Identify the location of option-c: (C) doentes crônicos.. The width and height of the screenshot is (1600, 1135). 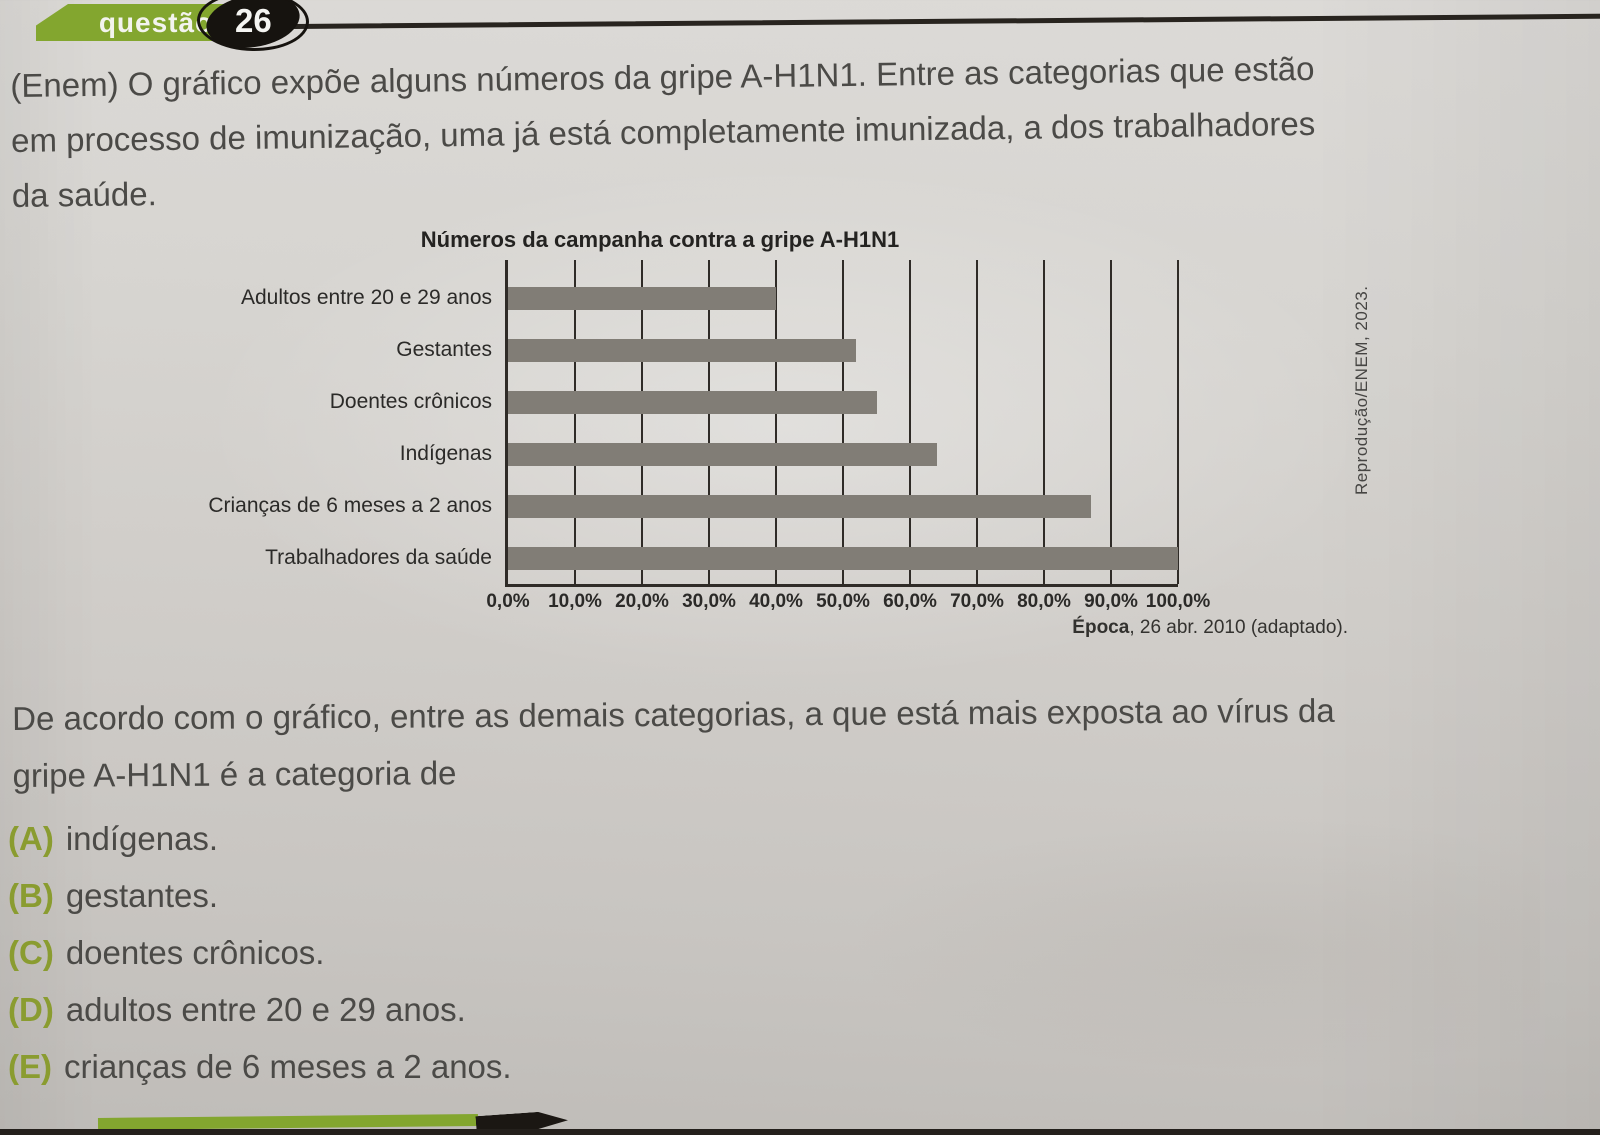
(558, 952).